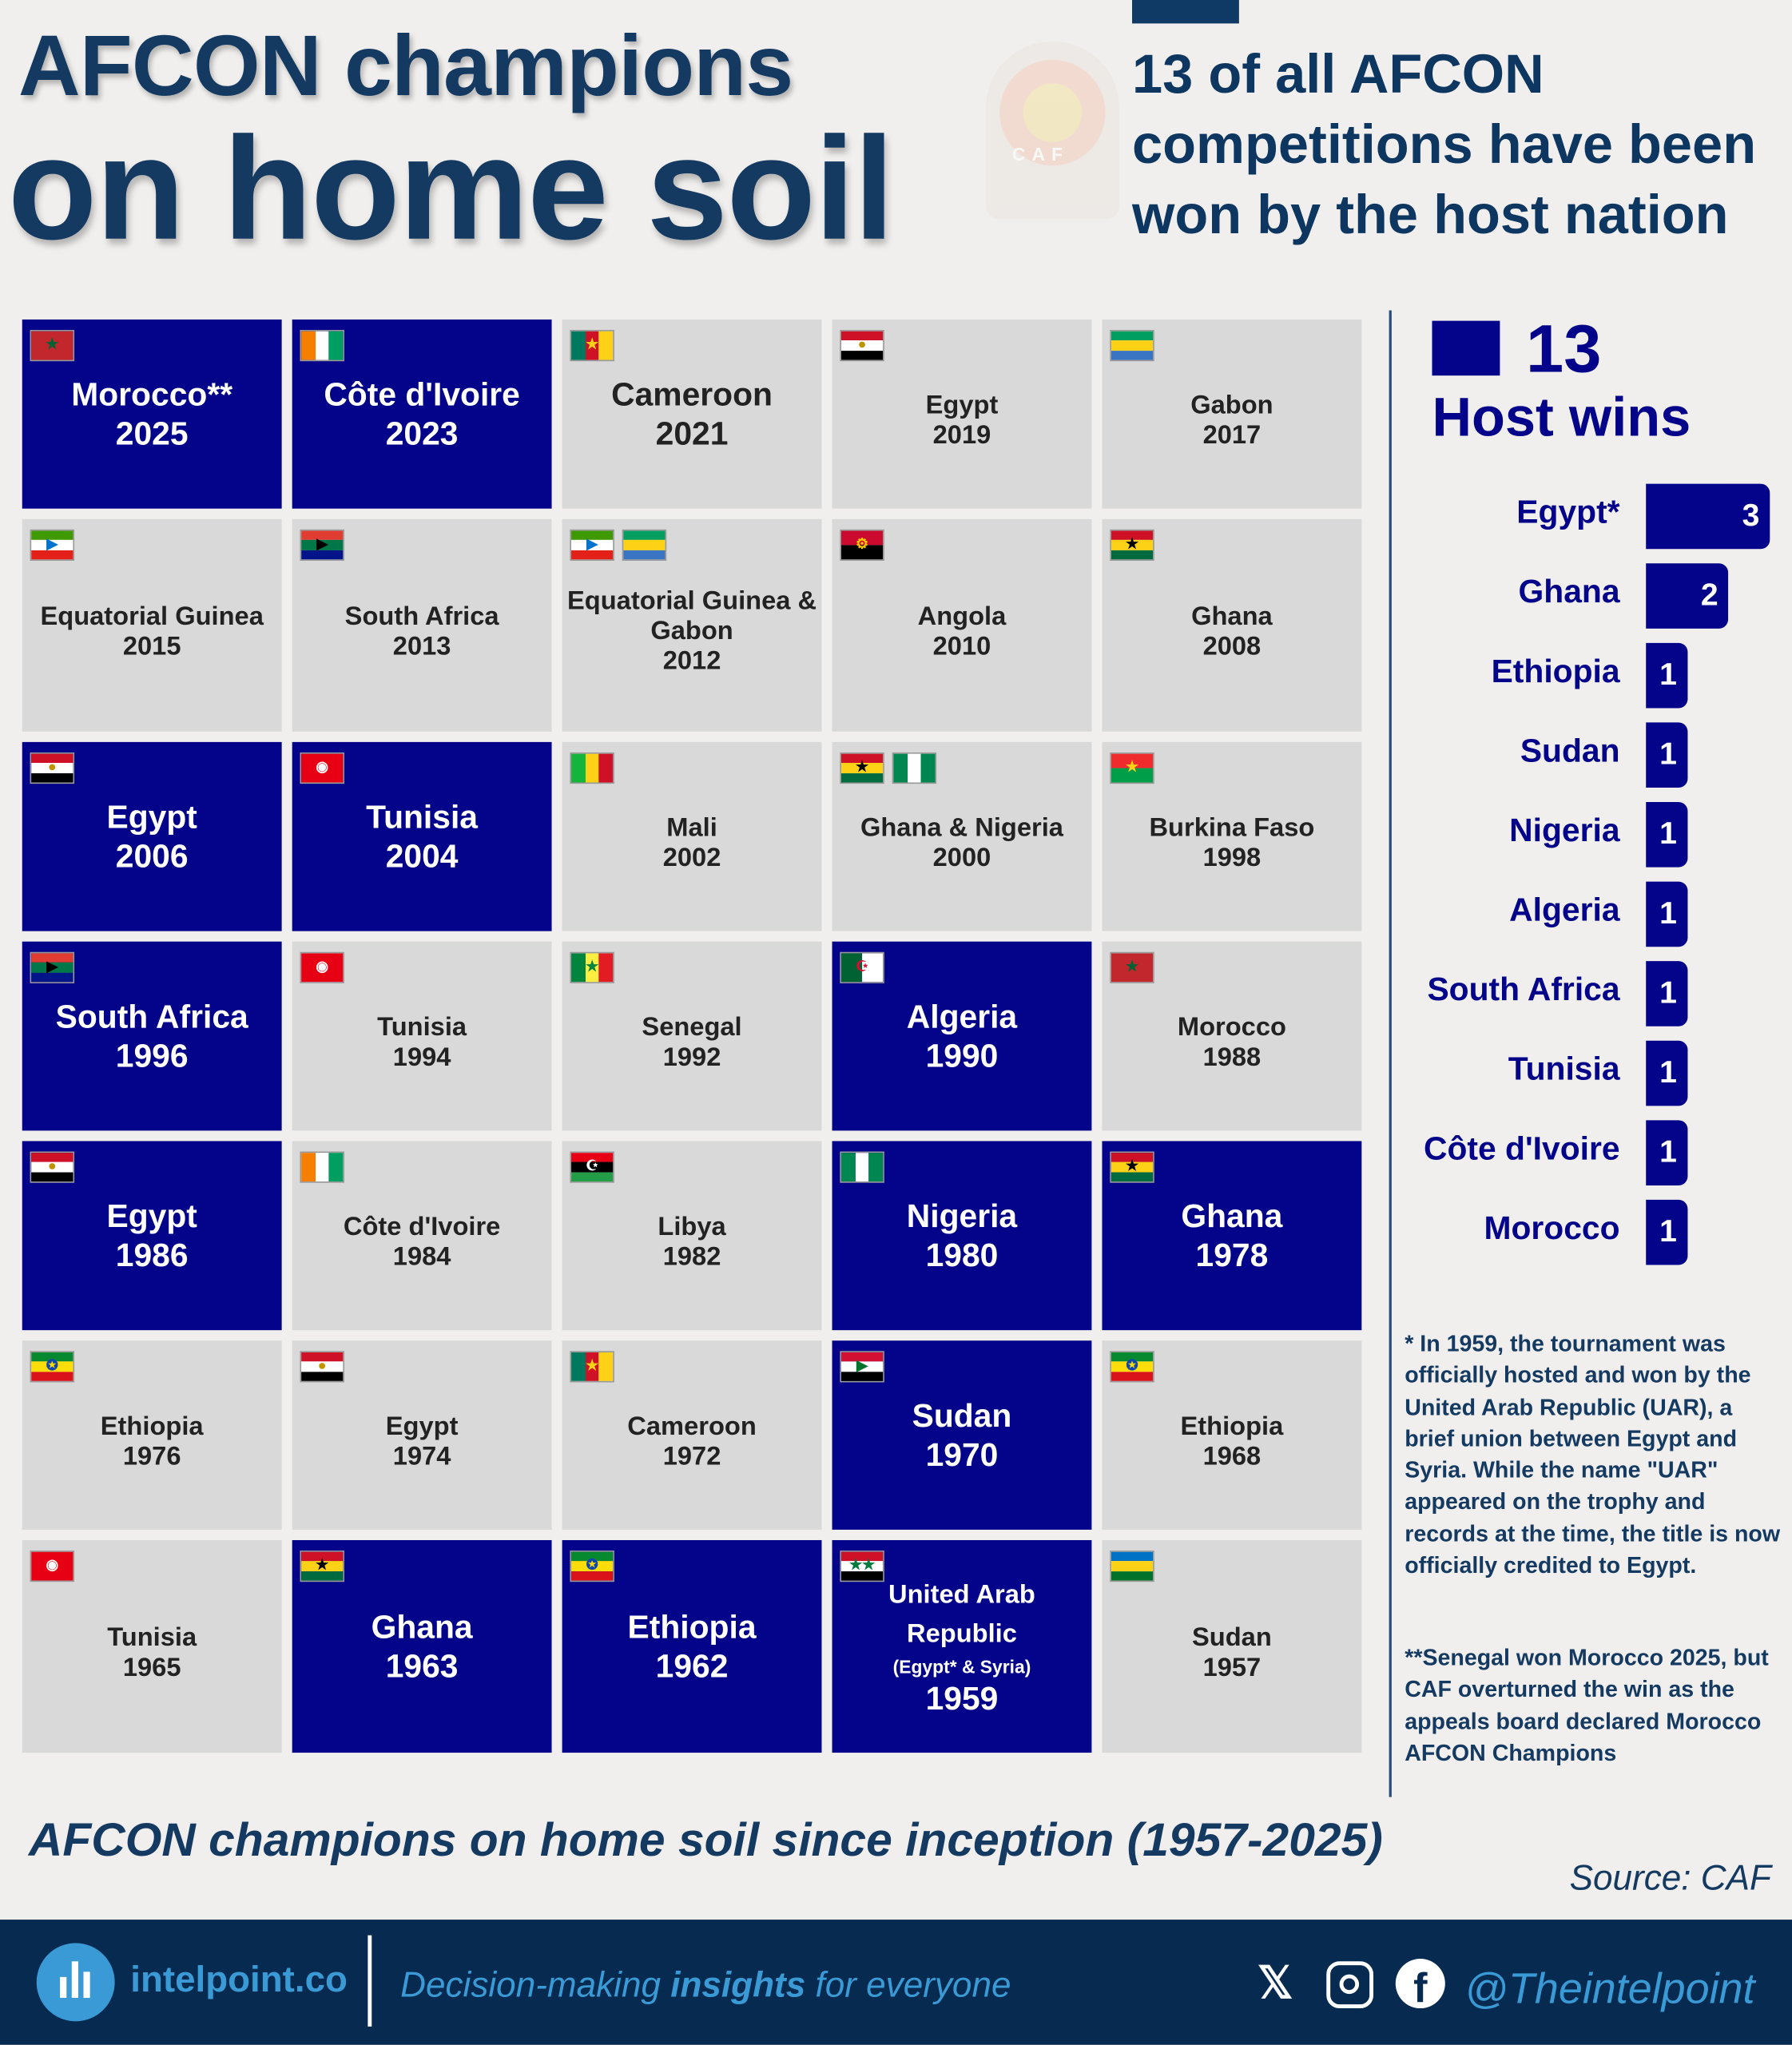  What do you see at coordinates (370, 1981) in the screenshot?
I see `footer-divider` at bounding box center [370, 1981].